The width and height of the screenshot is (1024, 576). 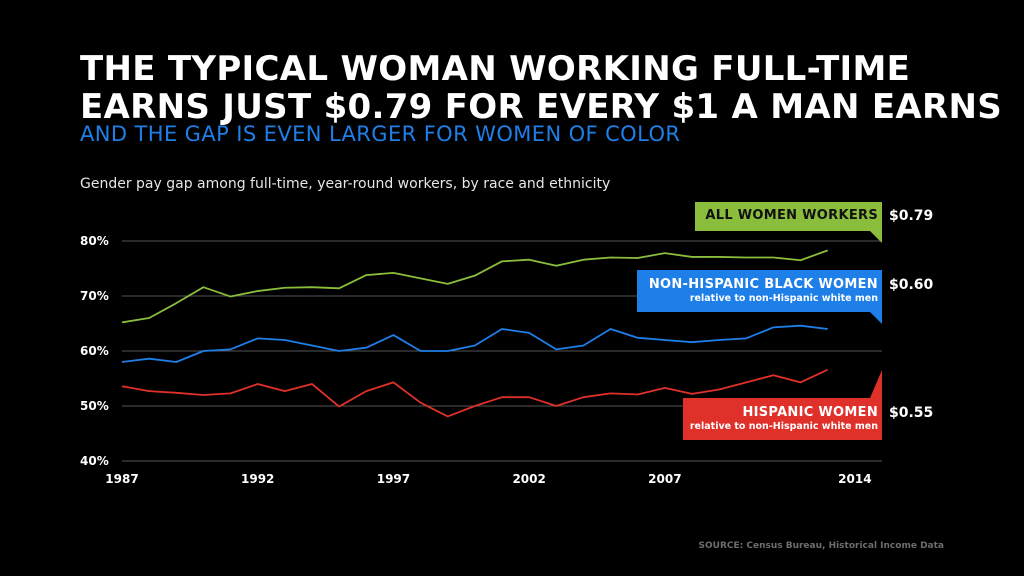 I want to click on y-tick-label: 80%, so click(x=94, y=241).